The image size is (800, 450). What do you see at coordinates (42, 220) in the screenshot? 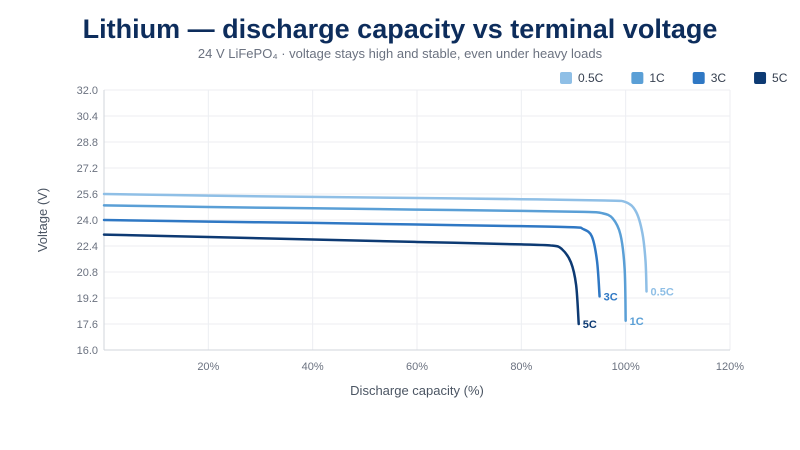
I see `y-axis-label: Voltage (V)` at bounding box center [42, 220].